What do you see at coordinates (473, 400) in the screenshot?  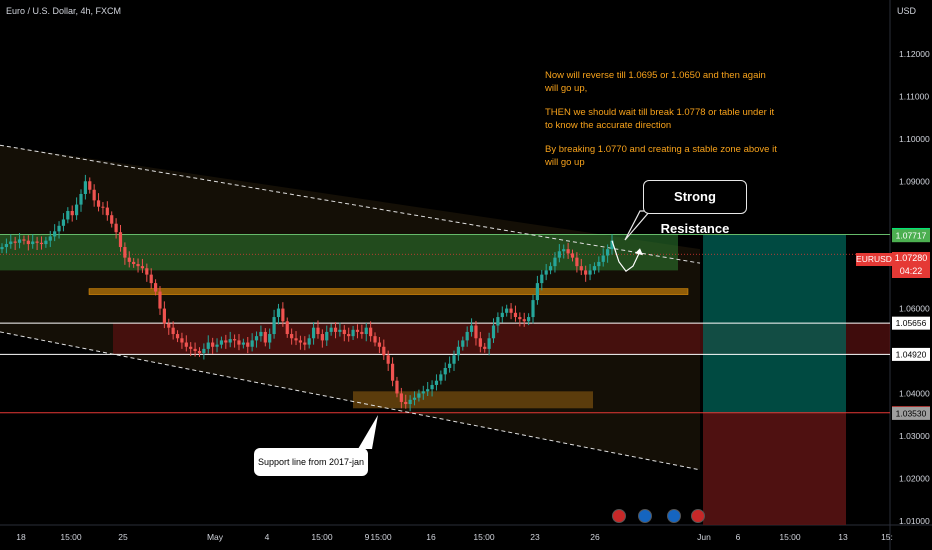 I see `demand-zone` at bounding box center [473, 400].